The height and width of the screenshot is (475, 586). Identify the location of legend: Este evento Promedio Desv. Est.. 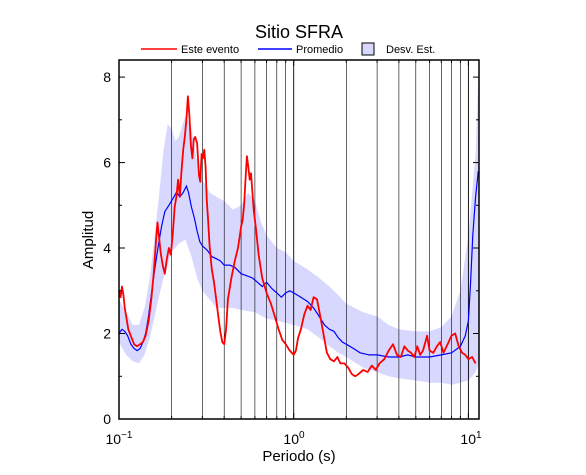
(288, 49).